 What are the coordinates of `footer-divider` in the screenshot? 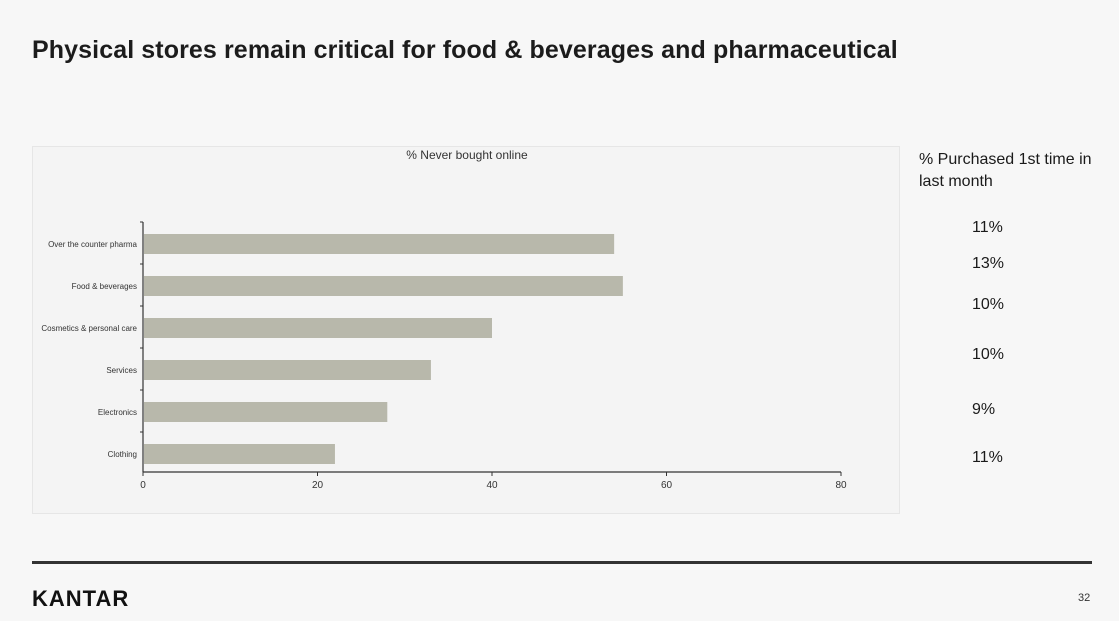 It's located at (562, 562).